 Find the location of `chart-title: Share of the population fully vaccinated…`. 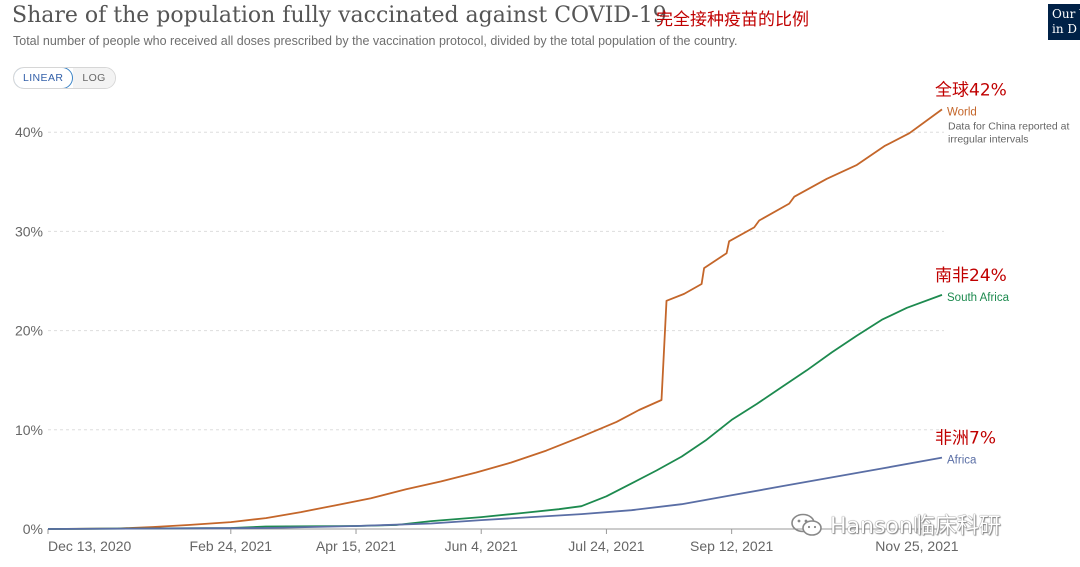

chart-title: Share of the population fully vaccinated… is located at coordinates (339, 15).